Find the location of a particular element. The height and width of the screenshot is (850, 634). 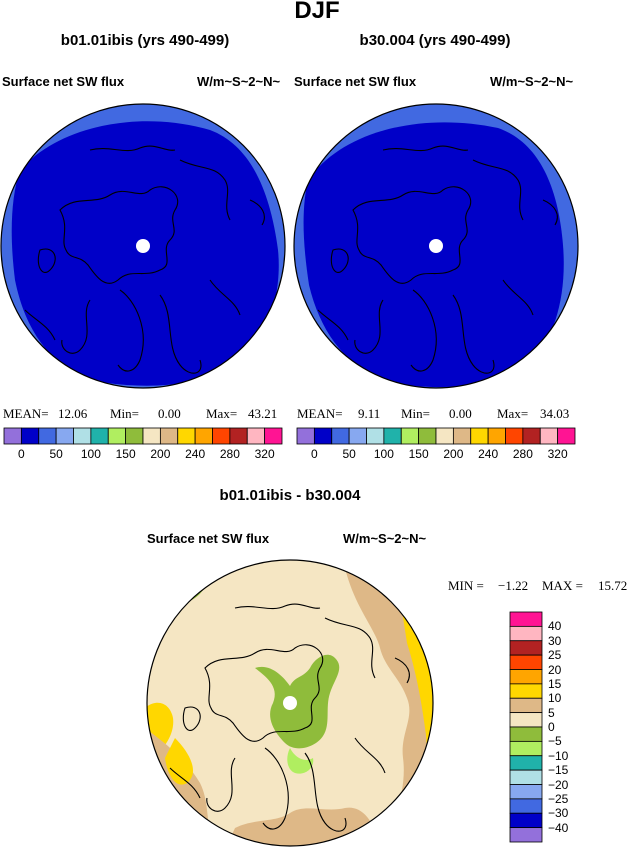

right-units-label: W/m~S~2~N~ is located at coordinates (532, 81).